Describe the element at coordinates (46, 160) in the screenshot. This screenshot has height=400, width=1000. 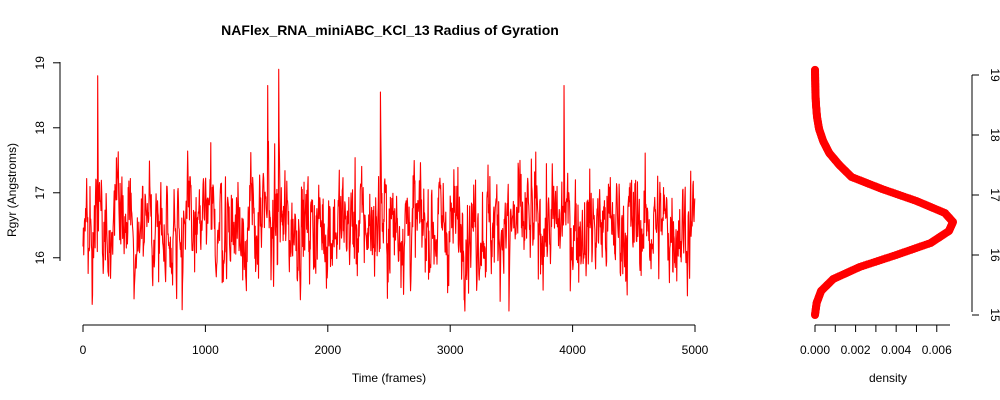
I see `y-tick-group: 16 17 18 19` at that location.